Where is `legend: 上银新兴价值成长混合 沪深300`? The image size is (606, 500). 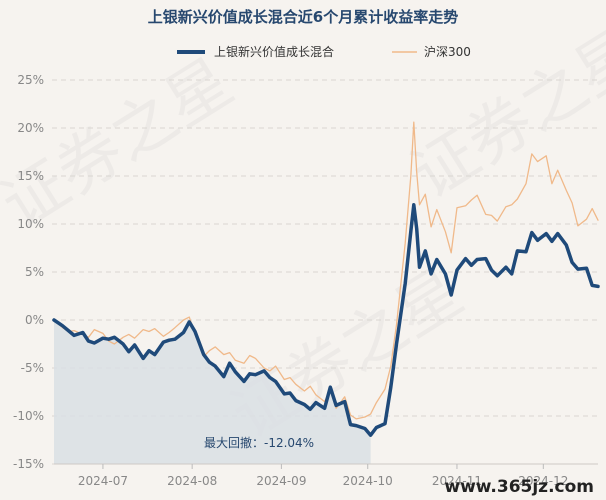
legend: 上银新兴价值成长混合 沪深300 is located at coordinates (324, 51).